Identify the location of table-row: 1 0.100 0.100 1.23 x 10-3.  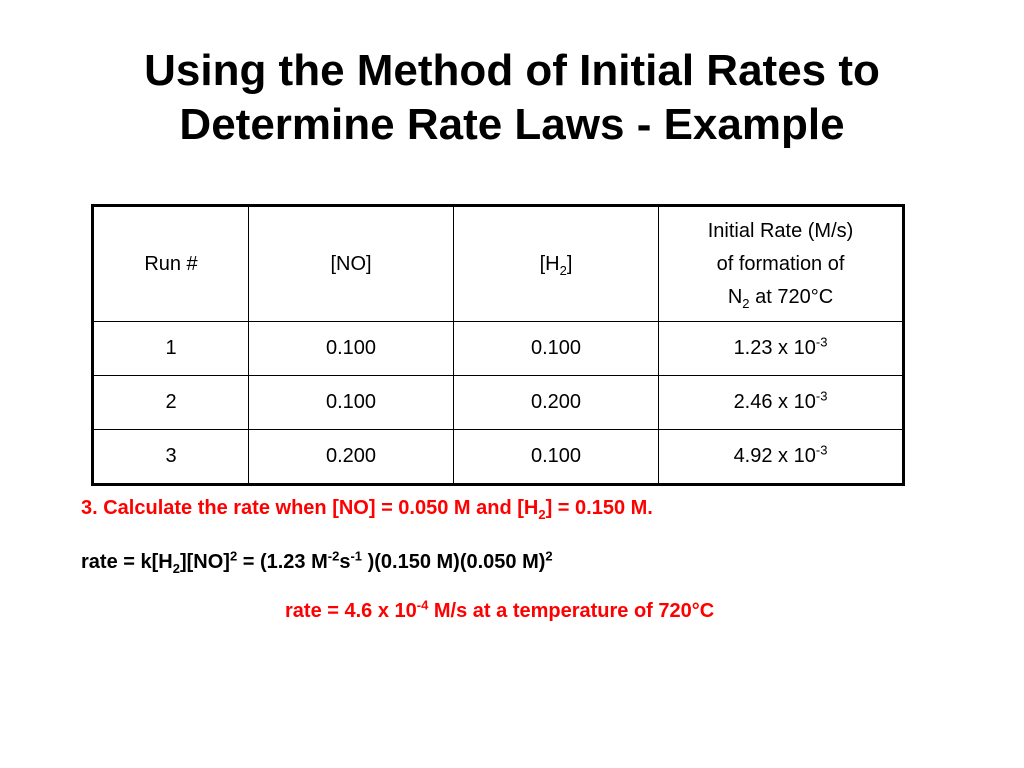
(498, 348).